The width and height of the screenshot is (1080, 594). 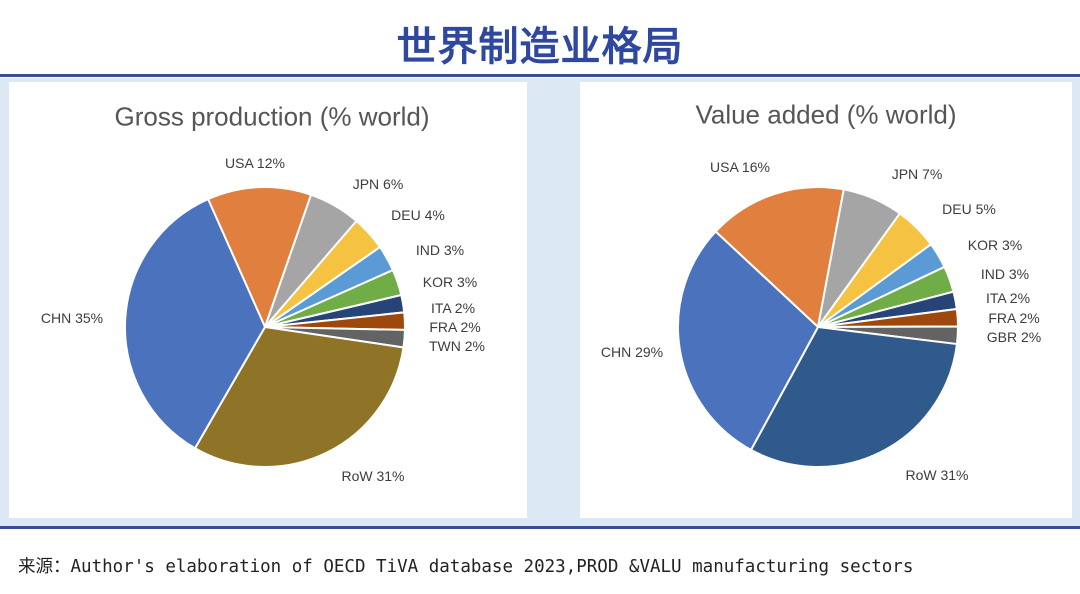 I want to click on data-label-chn: CHN 29%, so click(x=632, y=352).